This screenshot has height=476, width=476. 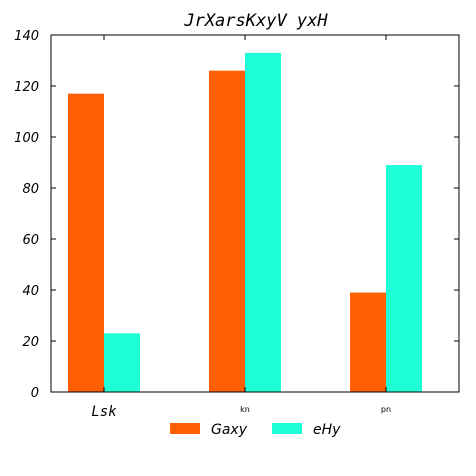 What do you see at coordinates (404, 278) in the screenshot?
I see `bar-ehy-pn` at bounding box center [404, 278].